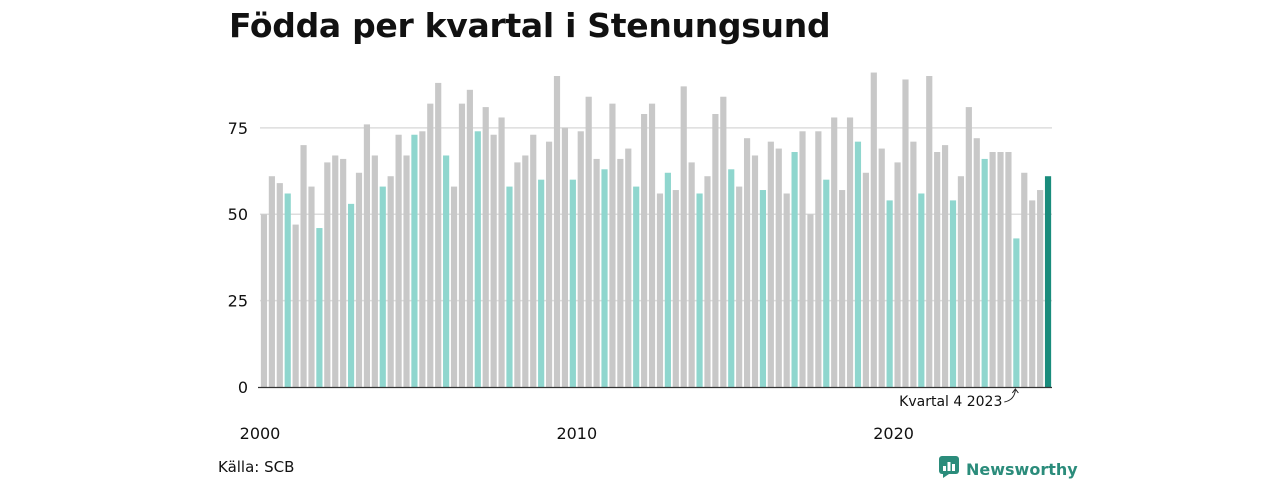 Image resolution: width=1280 pixels, height=483 pixels. I want to click on annotation-arrow, so click(1011, 395).